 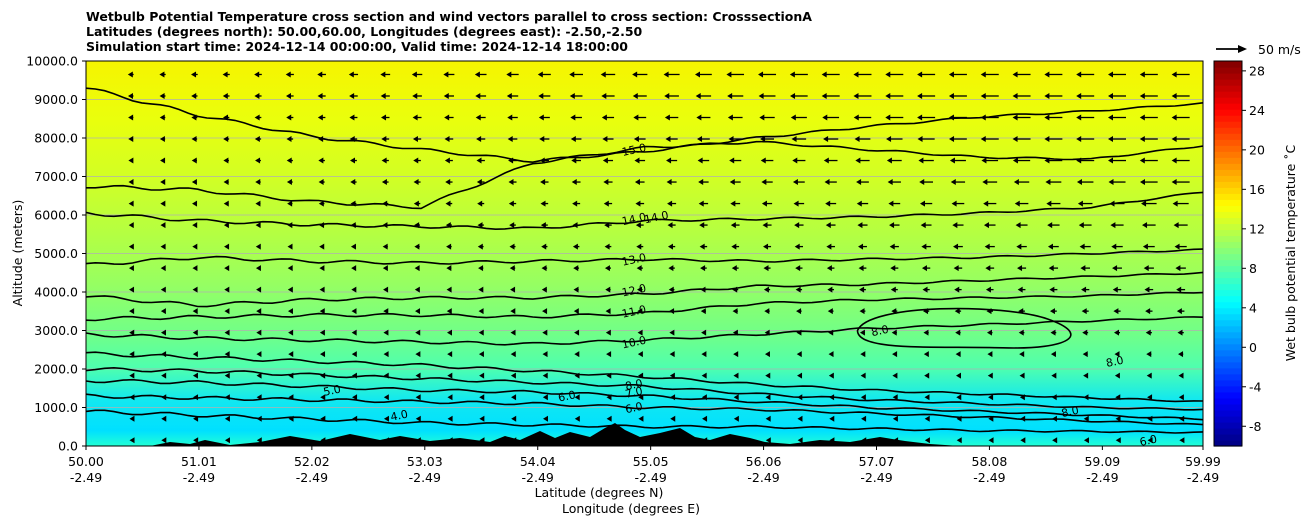 What do you see at coordinates (538, 477) in the screenshot?
I see `x-tick-label-lon: -2.49` at bounding box center [538, 477].